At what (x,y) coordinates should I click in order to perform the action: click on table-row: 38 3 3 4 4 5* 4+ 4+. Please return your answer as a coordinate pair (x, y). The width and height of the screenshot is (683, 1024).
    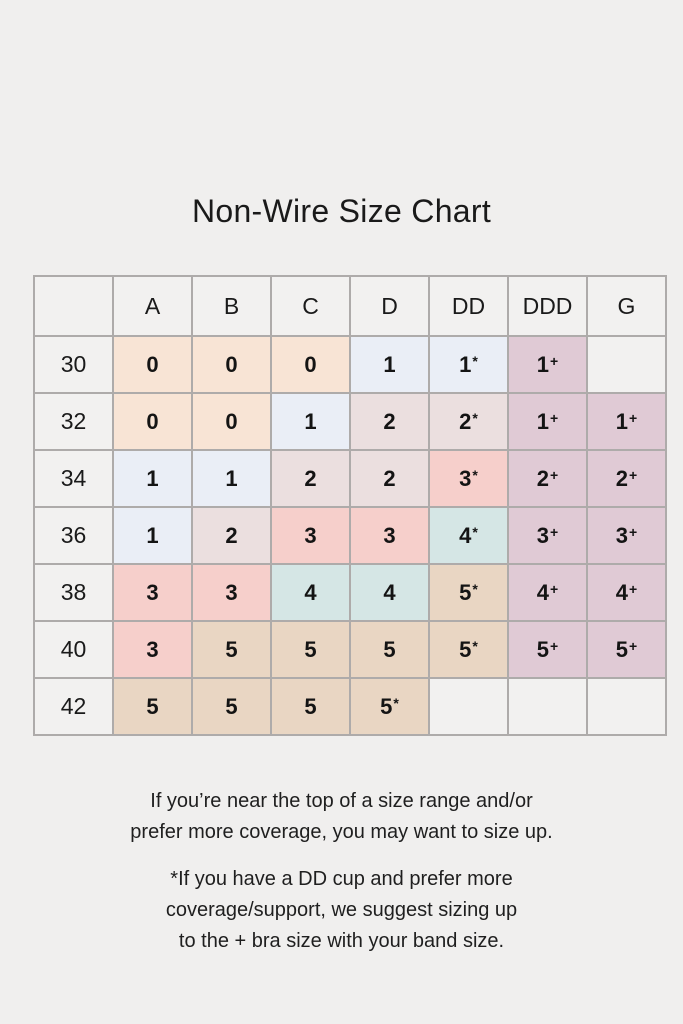
    Looking at the image, I should click on (350, 592).